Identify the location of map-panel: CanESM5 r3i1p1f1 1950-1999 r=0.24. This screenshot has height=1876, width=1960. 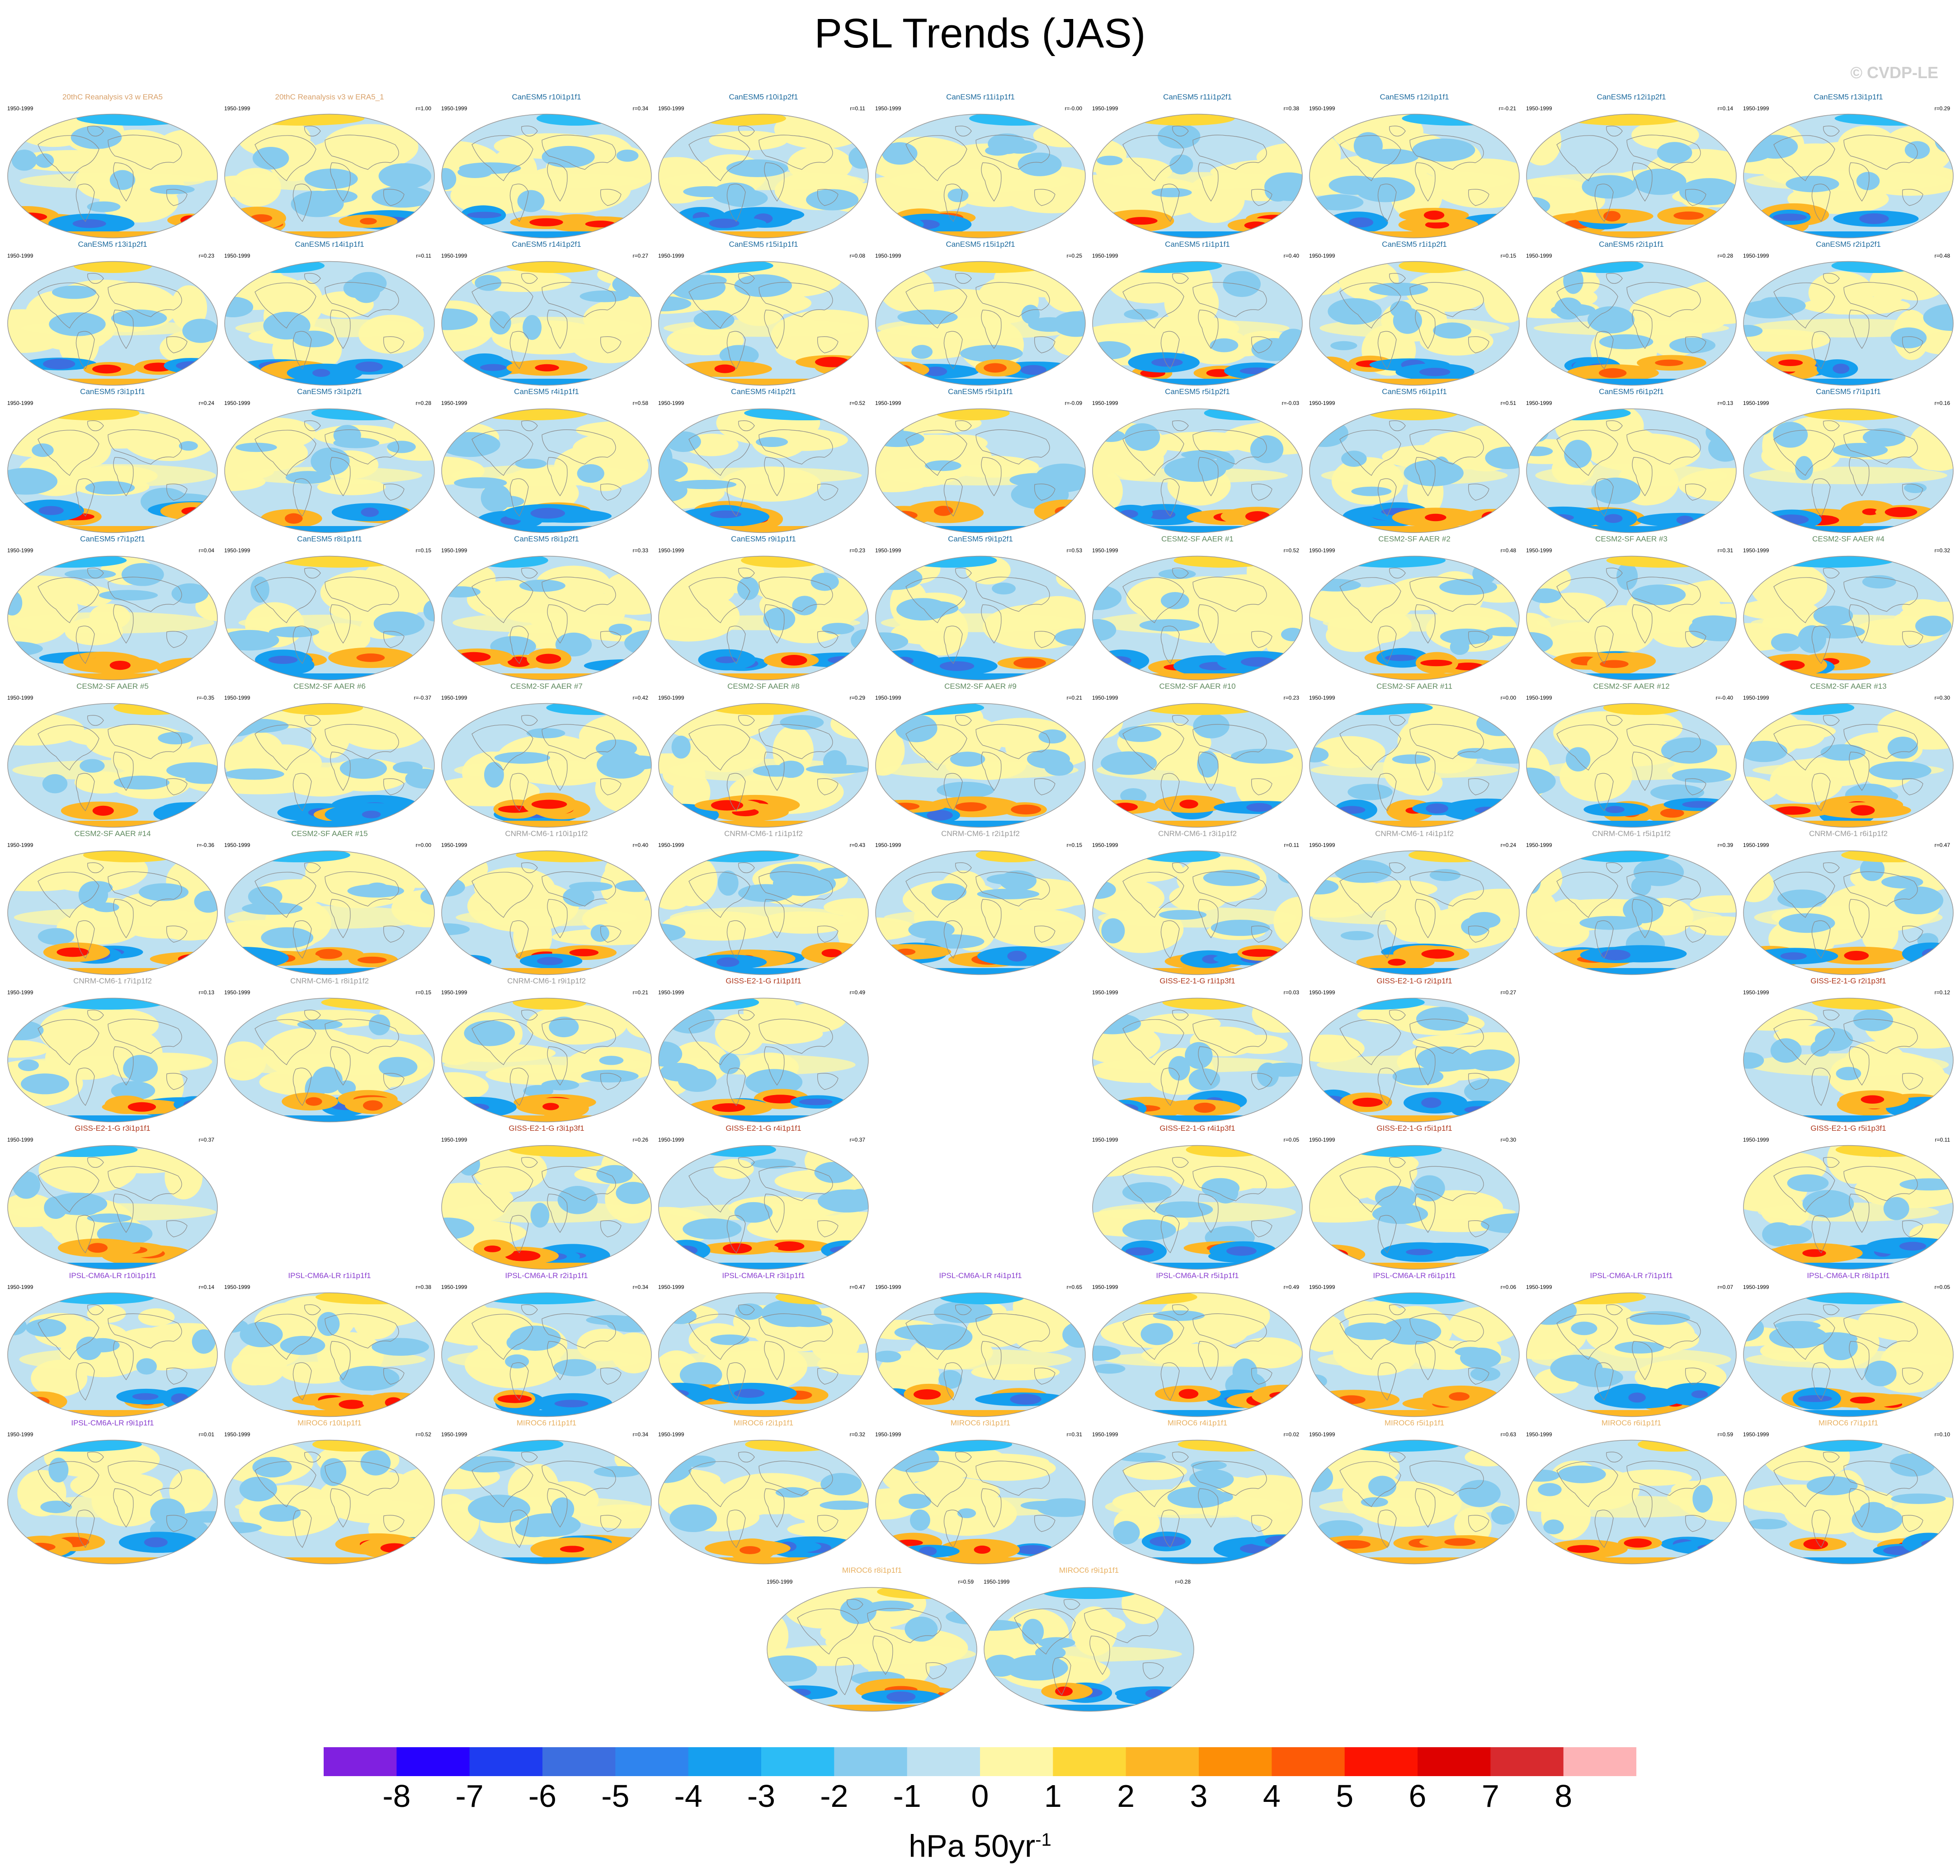
(112, 460).